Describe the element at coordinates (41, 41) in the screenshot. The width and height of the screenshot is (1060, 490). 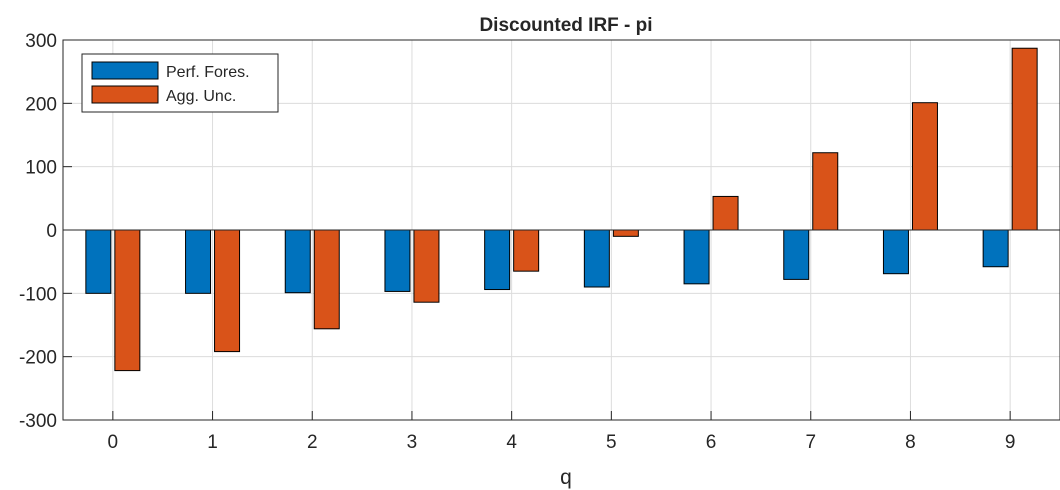
I see `y-tick-label: 300` at that location.